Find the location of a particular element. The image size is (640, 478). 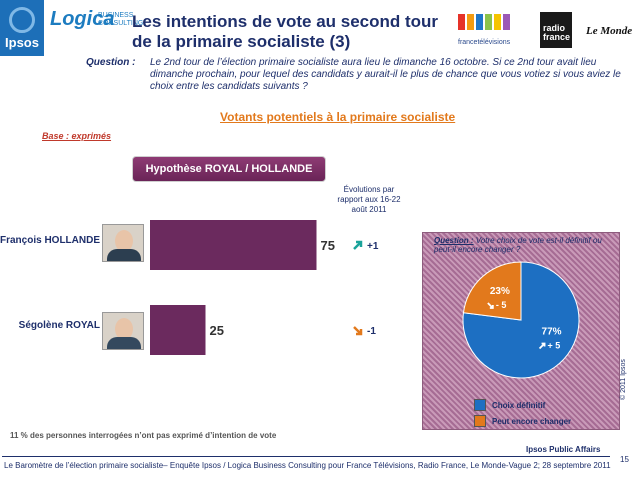

pie-value-label: 23% is located at coordinates (500, 291).